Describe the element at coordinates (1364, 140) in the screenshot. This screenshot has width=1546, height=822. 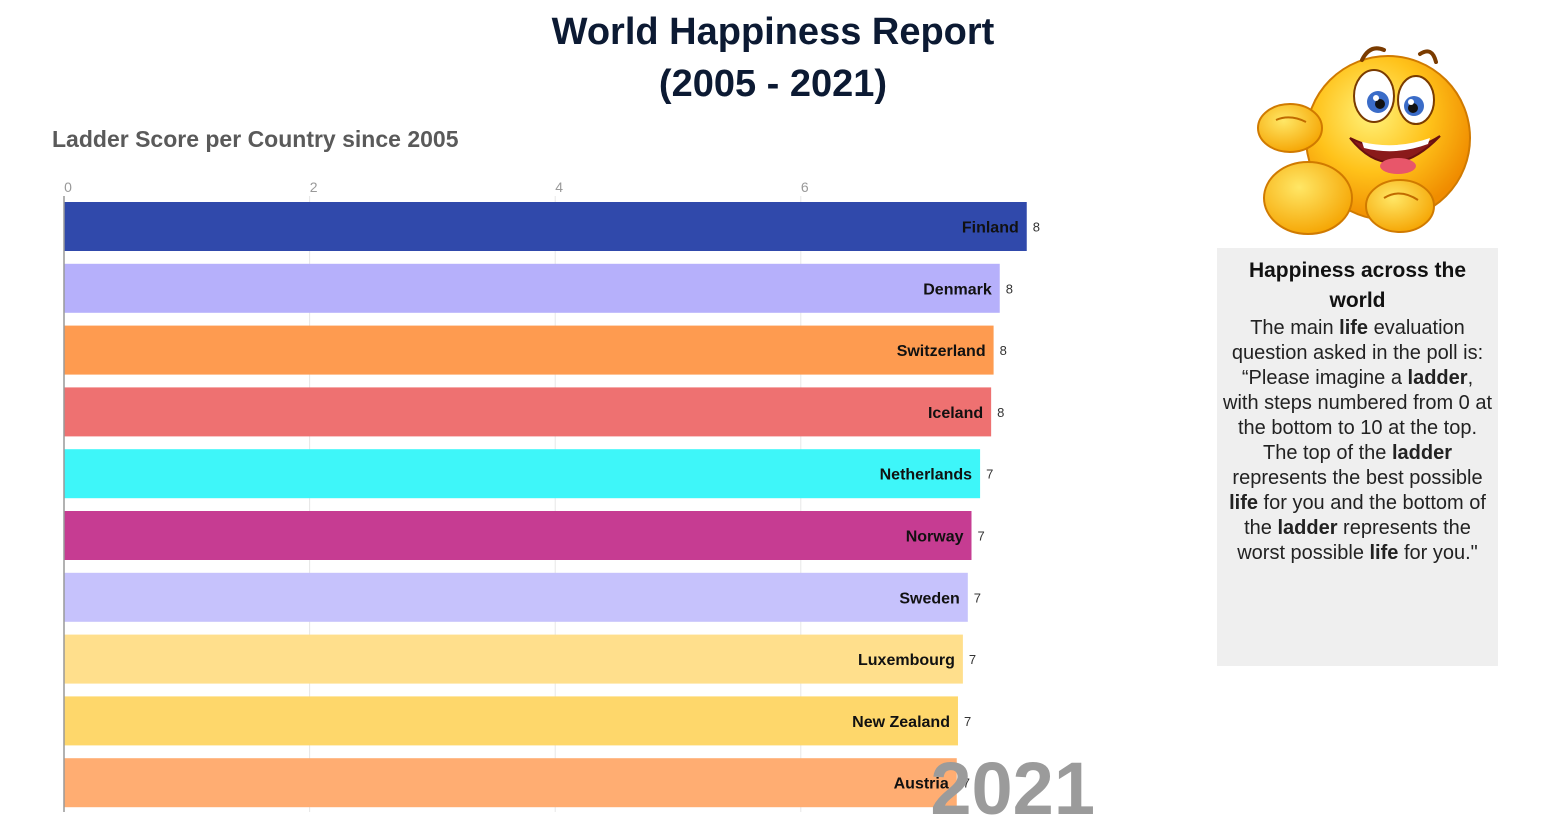
I see `happy-smiley-icon` at that location.